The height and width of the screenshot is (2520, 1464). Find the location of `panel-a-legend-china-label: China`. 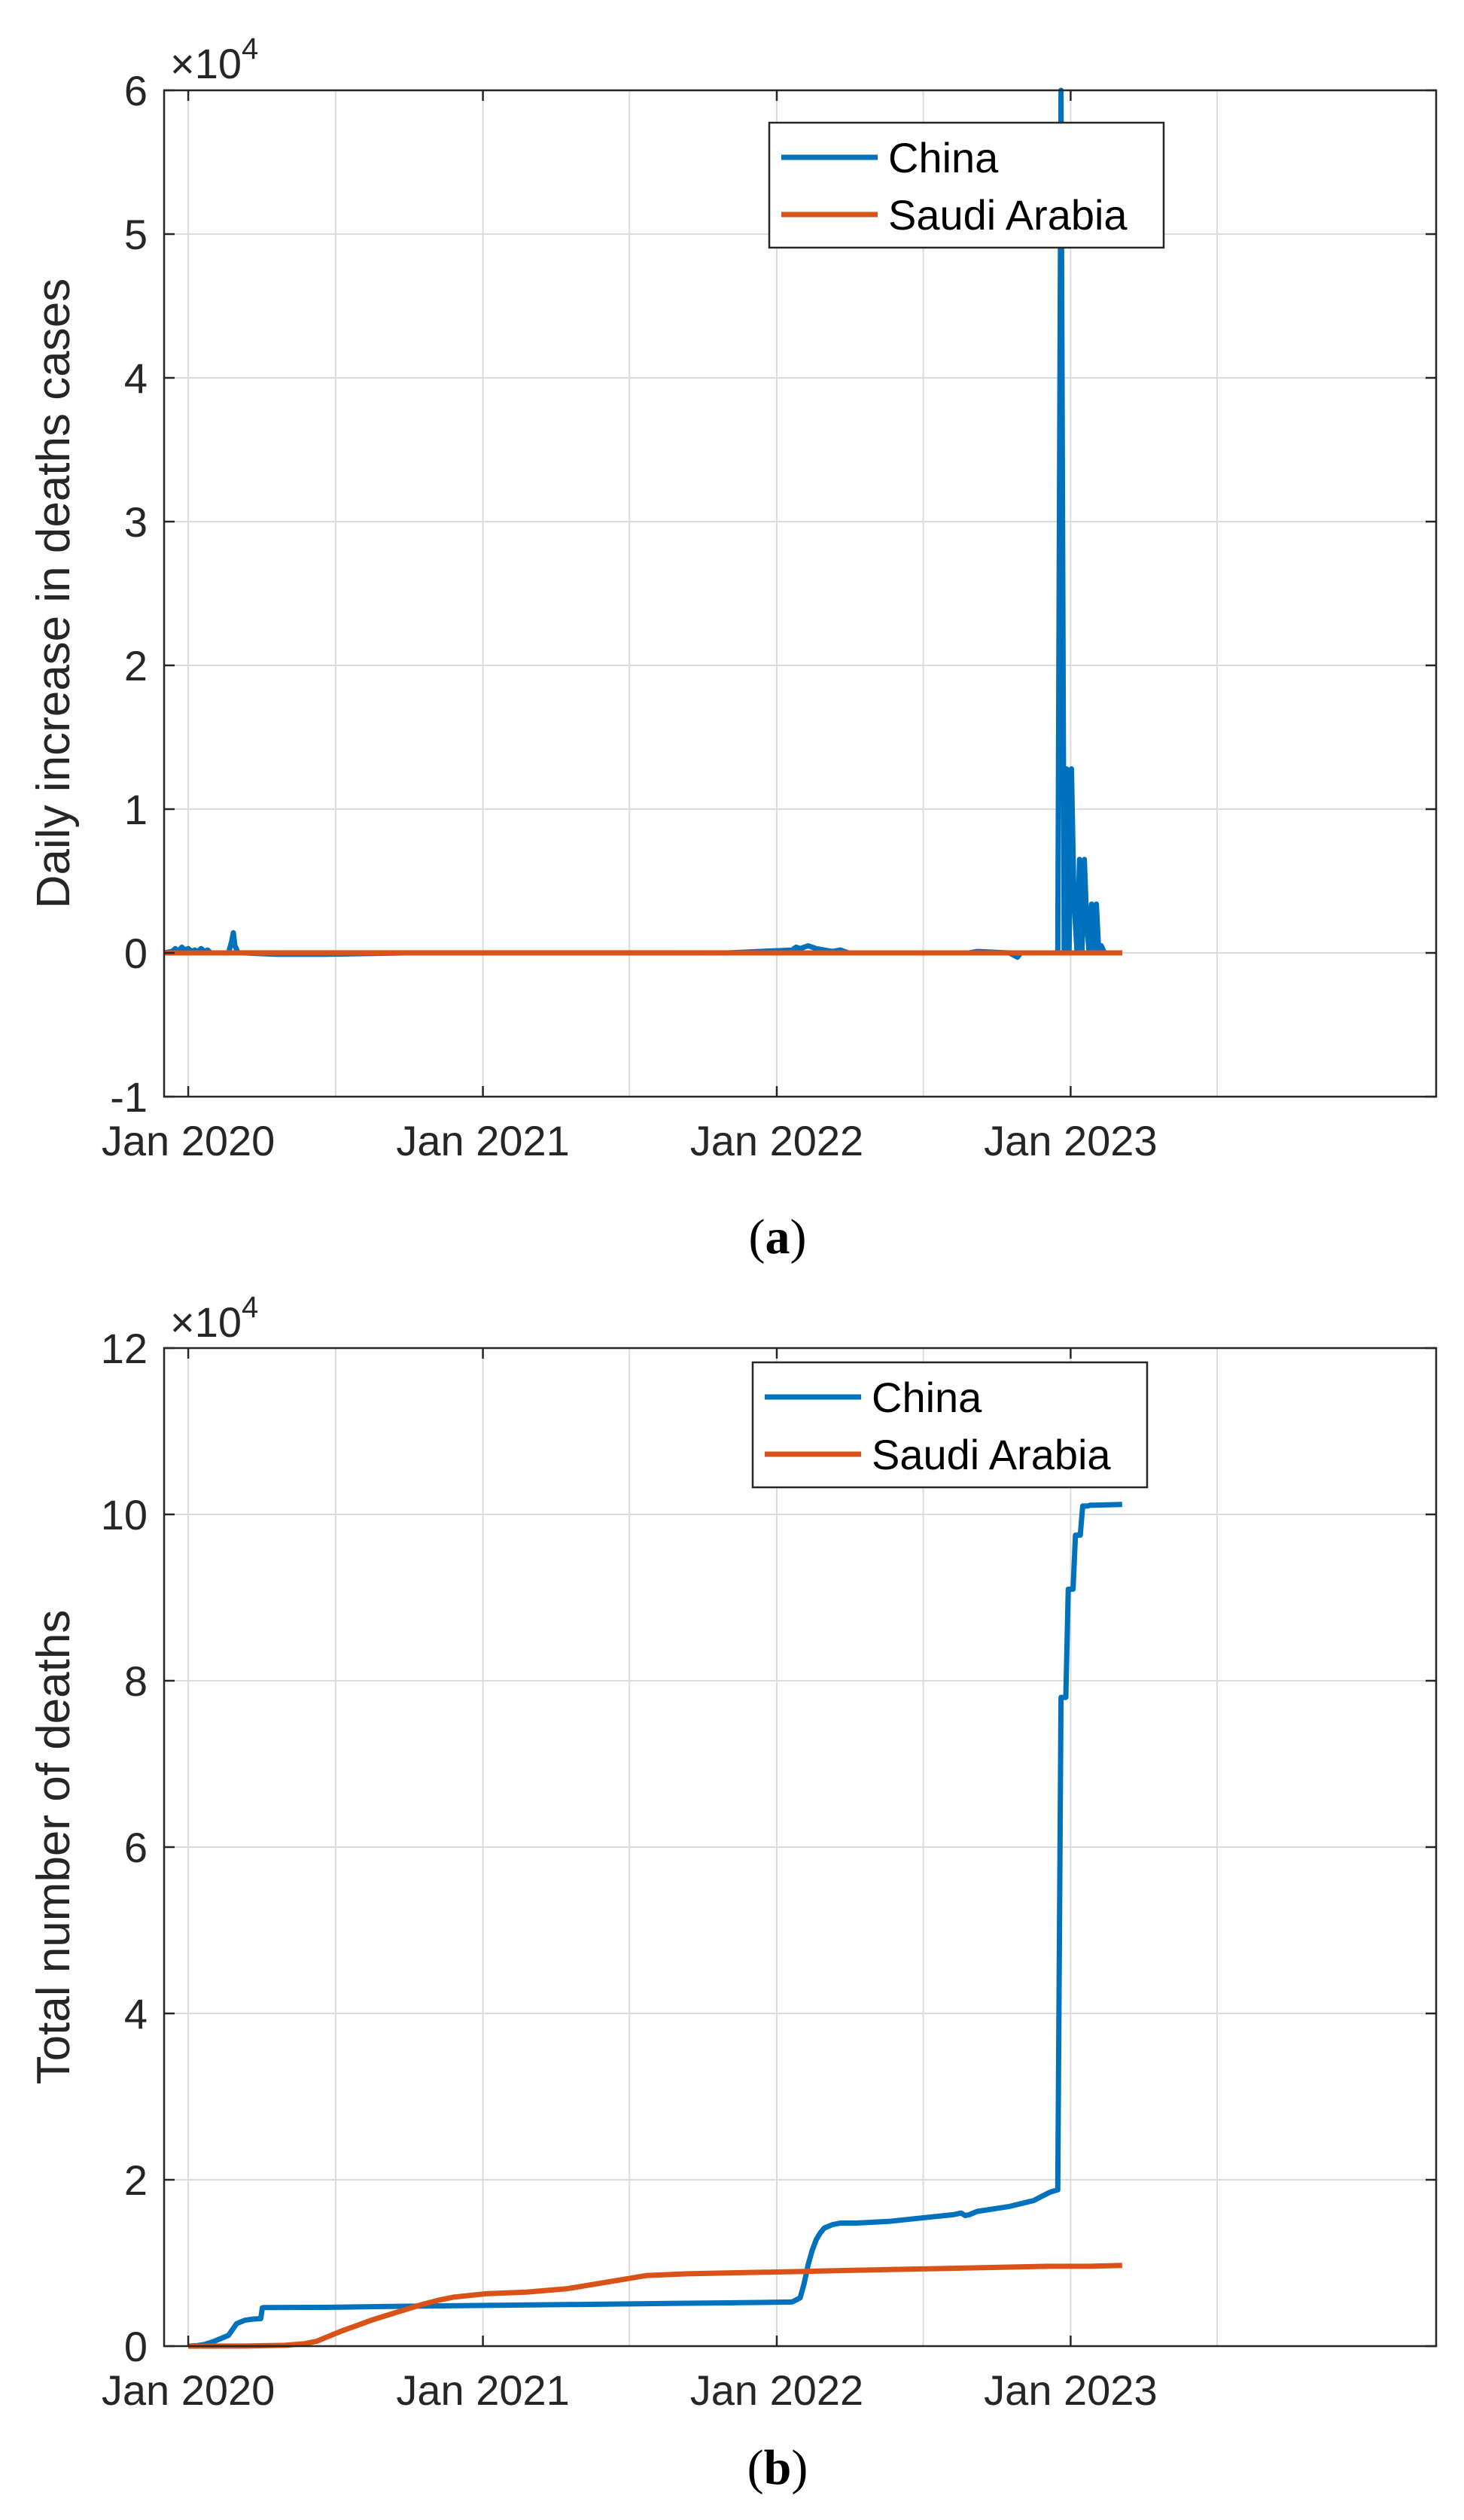

panel-a-legend-china-label: China is located at coordinates (943, 157).